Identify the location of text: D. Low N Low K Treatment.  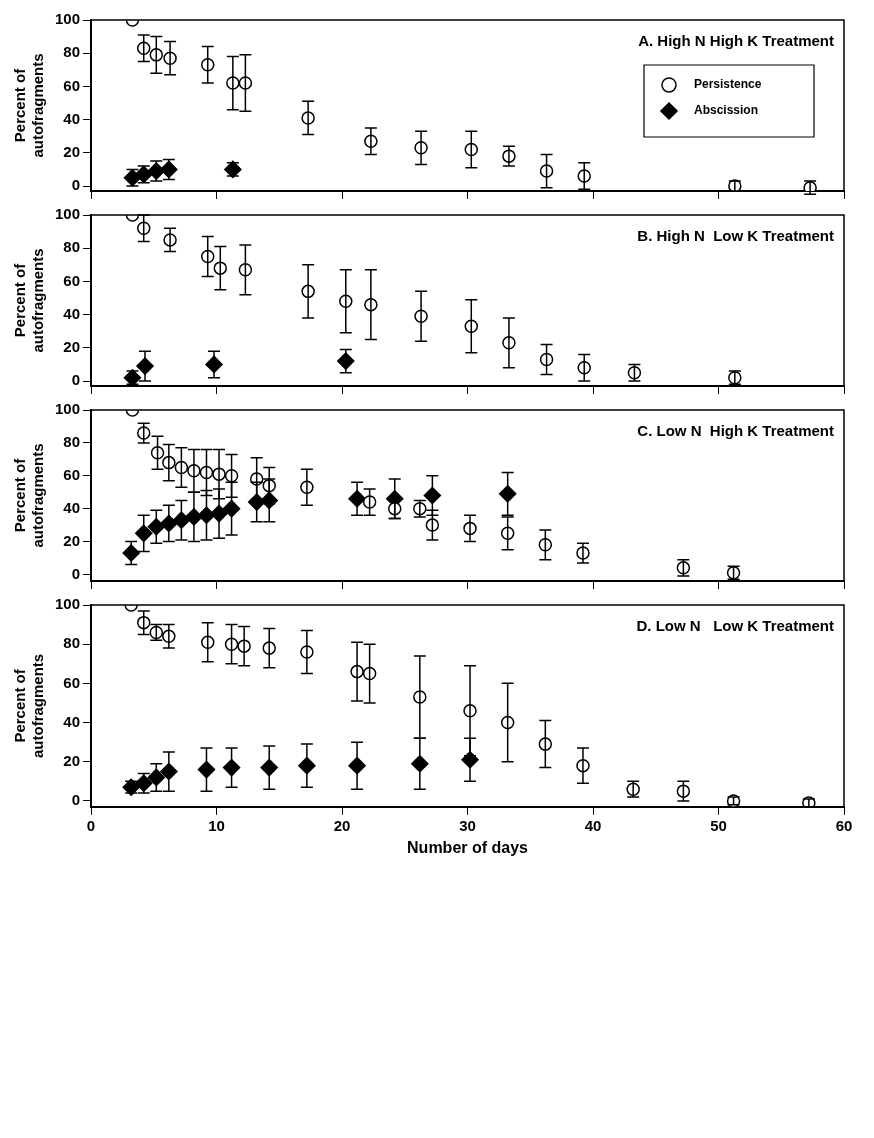
(735, 625).